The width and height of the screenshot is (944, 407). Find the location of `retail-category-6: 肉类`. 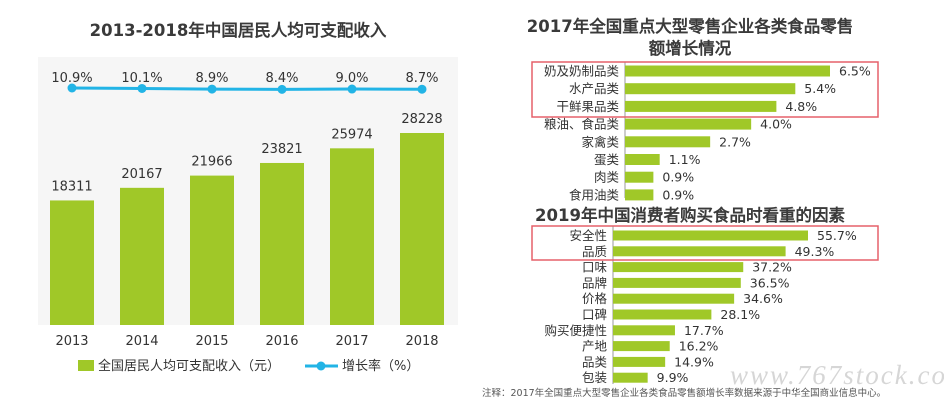

retail-category-6: 肉类 is located at coordinates (607, 177).